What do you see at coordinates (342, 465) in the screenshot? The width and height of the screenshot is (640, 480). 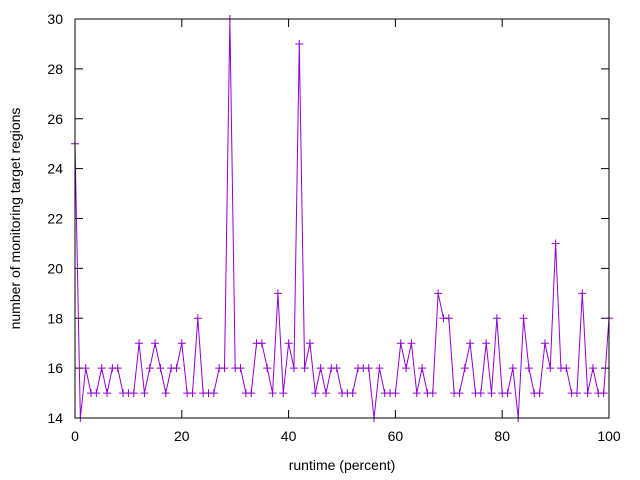 I see `x-axis-title: runtime (percent)` at bounding box center [342, 465].